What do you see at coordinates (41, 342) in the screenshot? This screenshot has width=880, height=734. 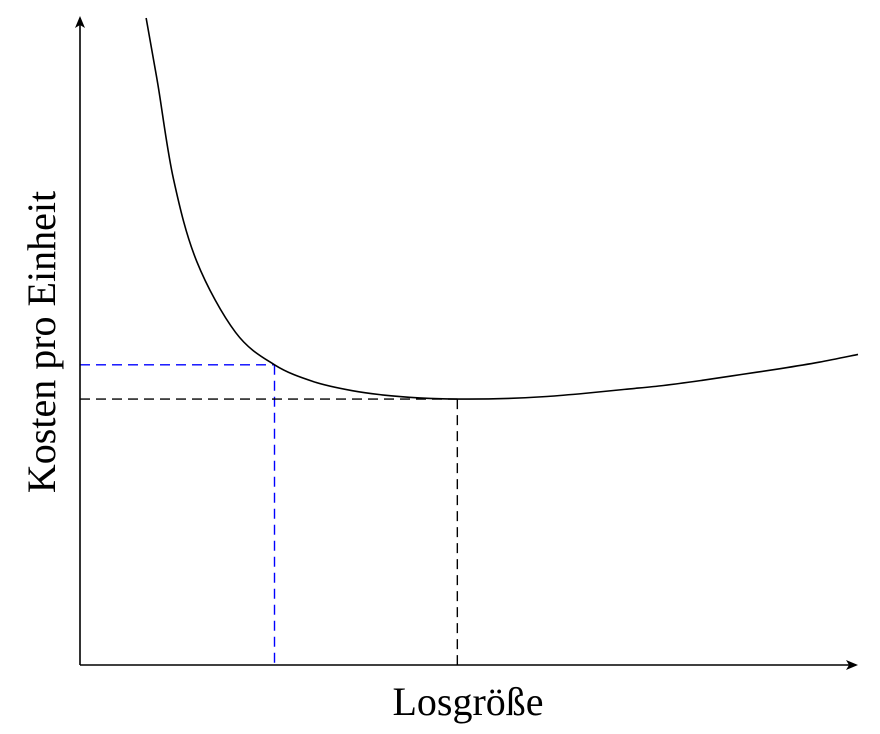 I see `y-axis-label: Kosten pro Einheit` at bounding box center [41, 342].